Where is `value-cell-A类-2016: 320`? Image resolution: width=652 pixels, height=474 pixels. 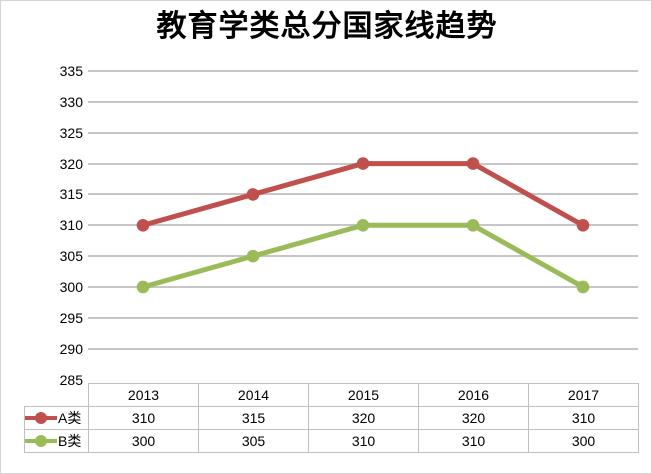
value-cell-A类-2016: 320 is located at coordinates (473, 418).